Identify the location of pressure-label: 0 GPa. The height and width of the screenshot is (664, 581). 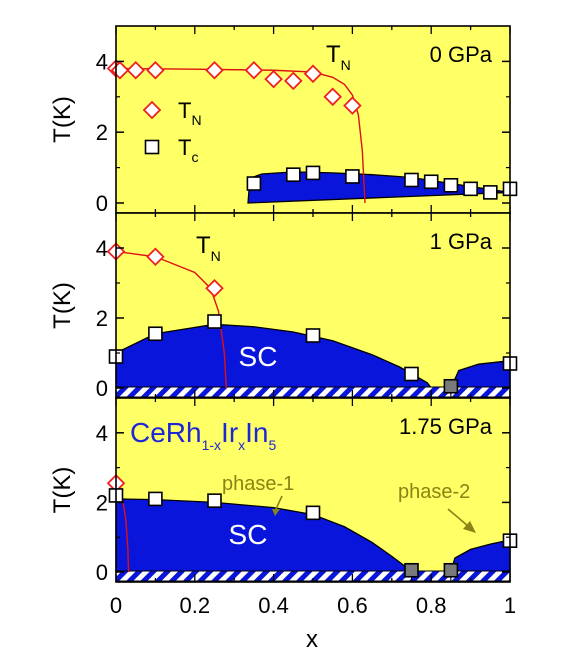
(461, 54).